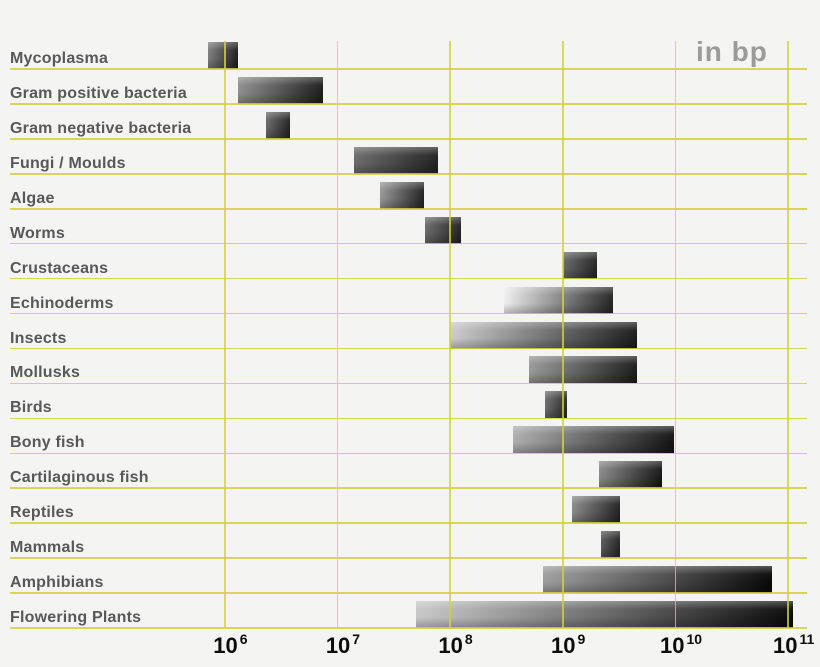 The image size is (820, 667). I want to click on x-axis-tick-label: 10 7, so click(343, 645).